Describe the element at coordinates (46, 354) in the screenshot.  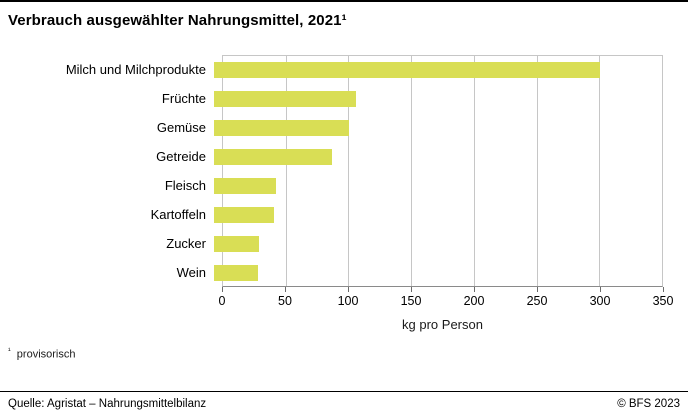
I see `footnote-text: provisorisch` at that location.